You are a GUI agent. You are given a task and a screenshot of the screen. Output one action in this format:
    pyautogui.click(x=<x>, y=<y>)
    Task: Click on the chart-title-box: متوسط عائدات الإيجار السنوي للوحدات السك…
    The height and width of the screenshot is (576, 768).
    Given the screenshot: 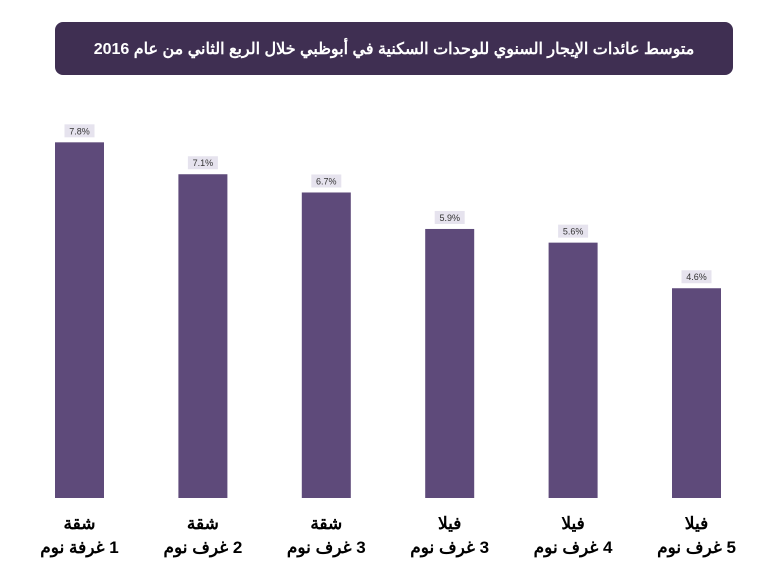 What is the action you would take?
    pyautogui.click(x=394, y=48)
    